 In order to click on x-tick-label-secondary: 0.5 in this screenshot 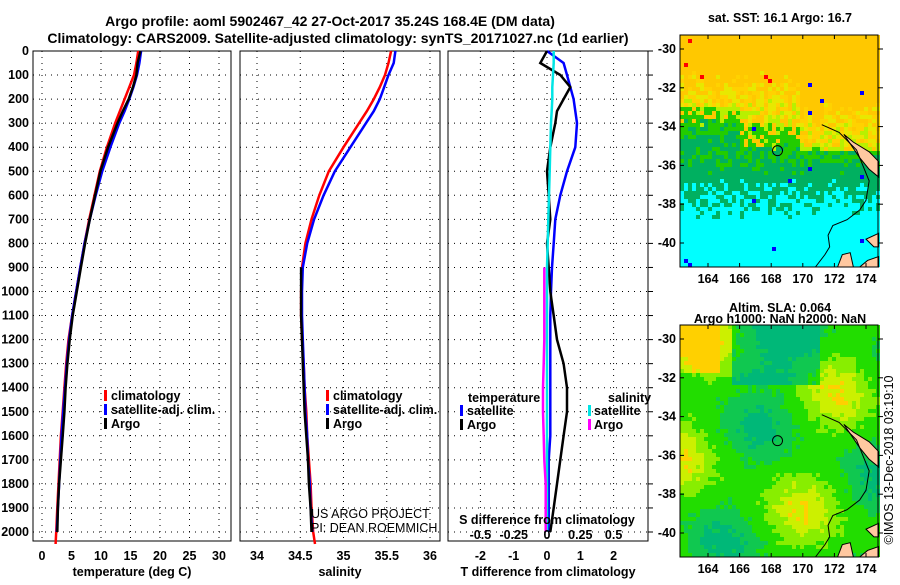, I will do `click(613, 535)`.